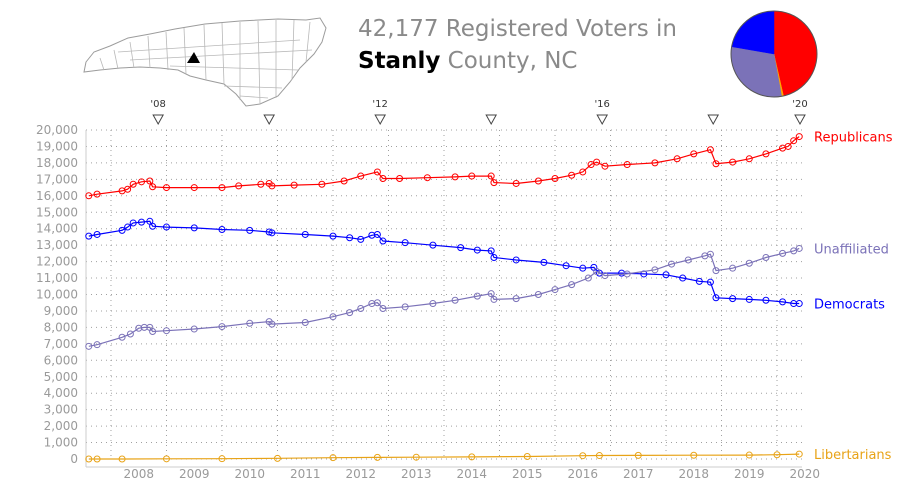 This screenshot has width=900, height=500. Describe the element at coordinates (416, 474) in the screenshot. I see `x-tick-label: 2013` at that location.